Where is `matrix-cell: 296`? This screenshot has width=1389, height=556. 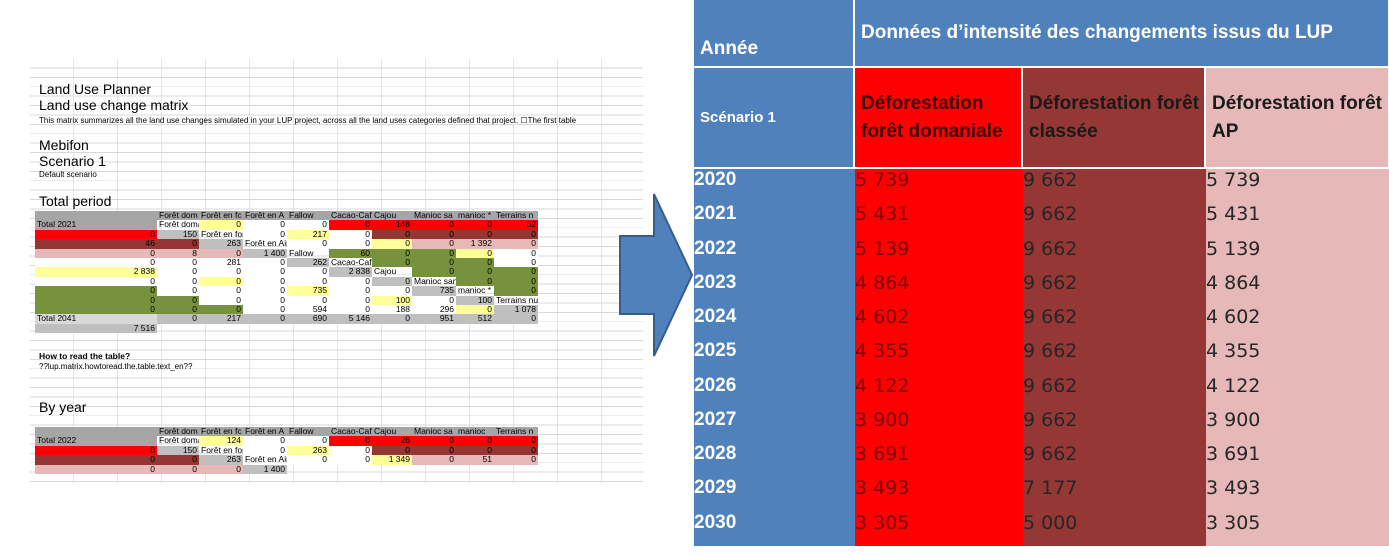 matrix-cell: 296 is located at coordinates (434, 309).